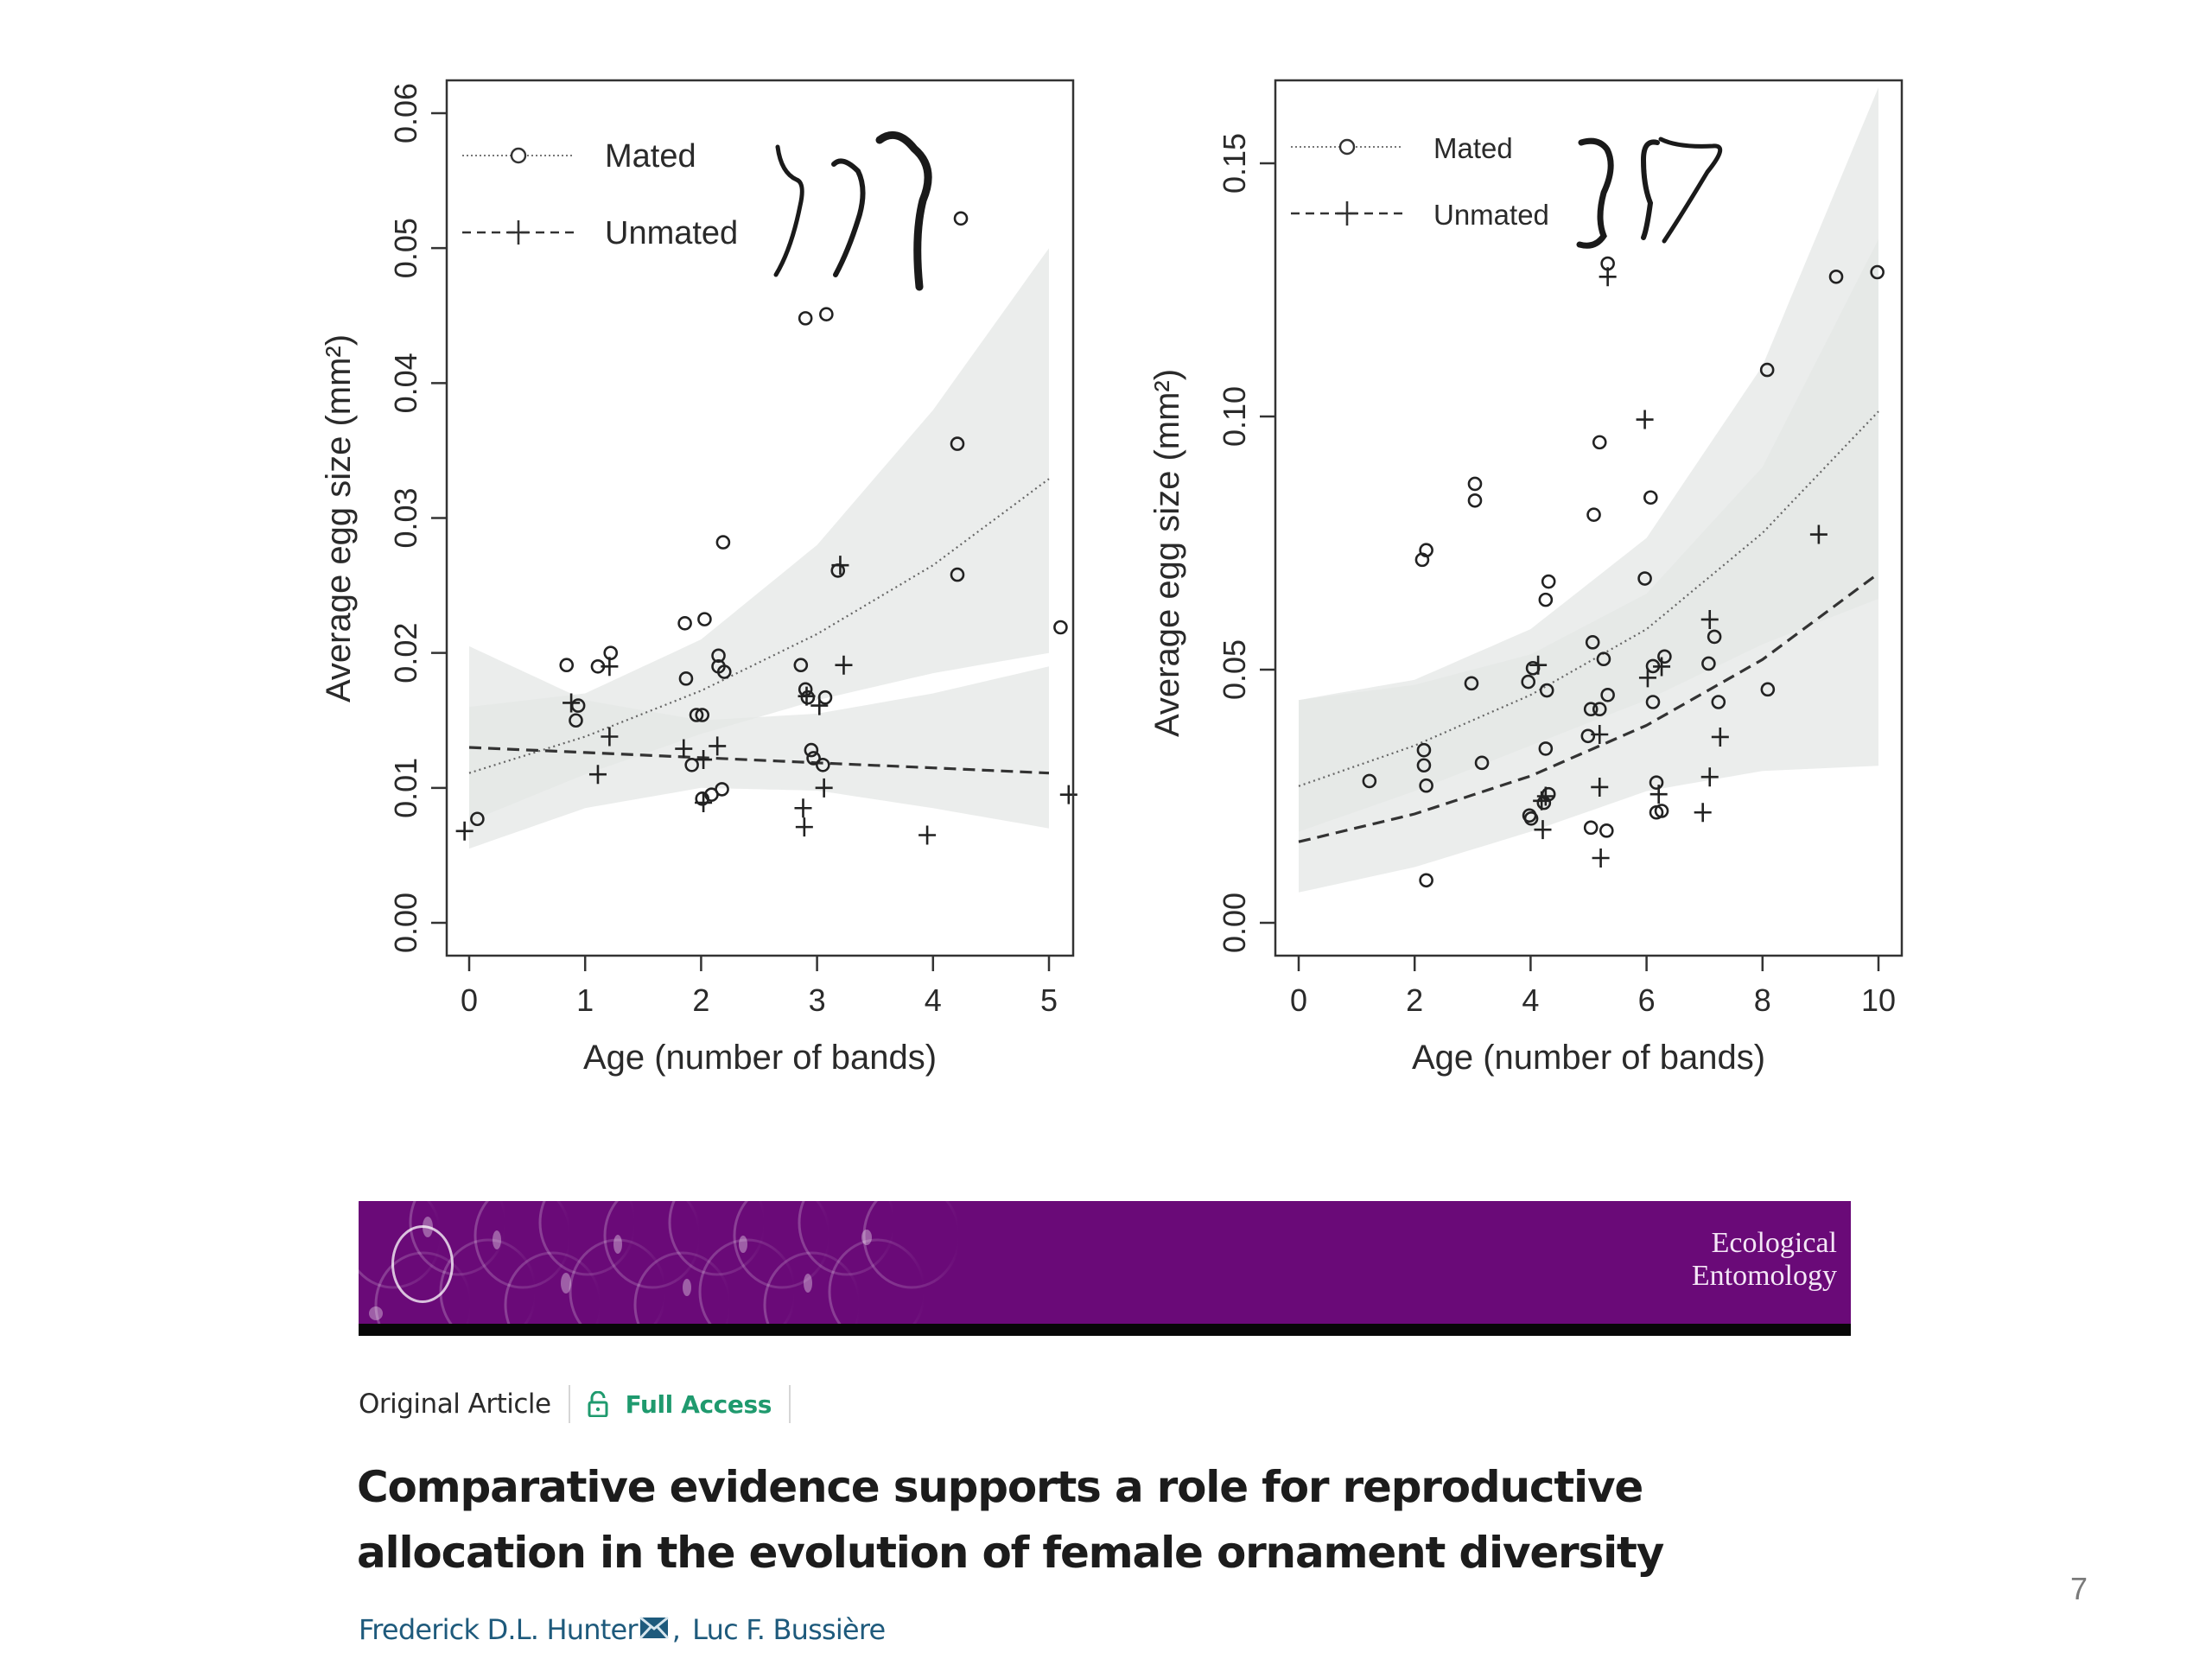 The width and height of the screenshot is (2212, 1659). What do you see at coordinates (598, 1404) in the screenshot?
I see `lock-open-icon` at bounding box center [598, 1404].